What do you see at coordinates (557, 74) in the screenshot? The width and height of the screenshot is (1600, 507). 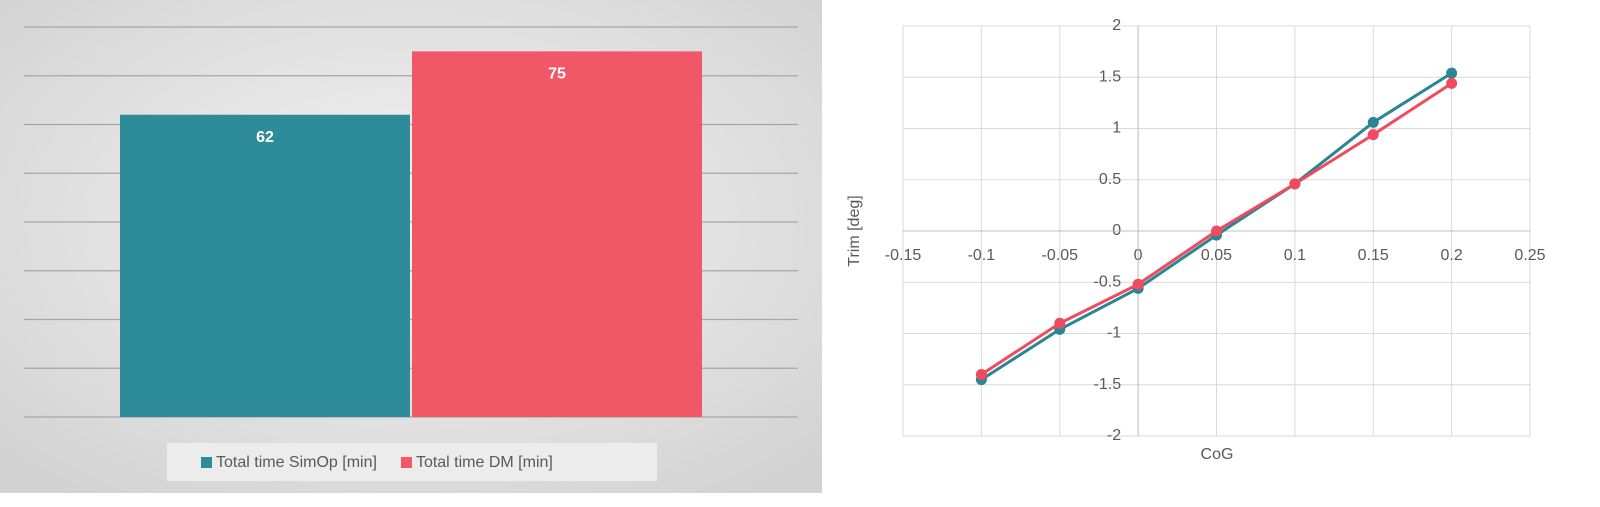 I see `data-label: 75` at bounding box center [557, 74].